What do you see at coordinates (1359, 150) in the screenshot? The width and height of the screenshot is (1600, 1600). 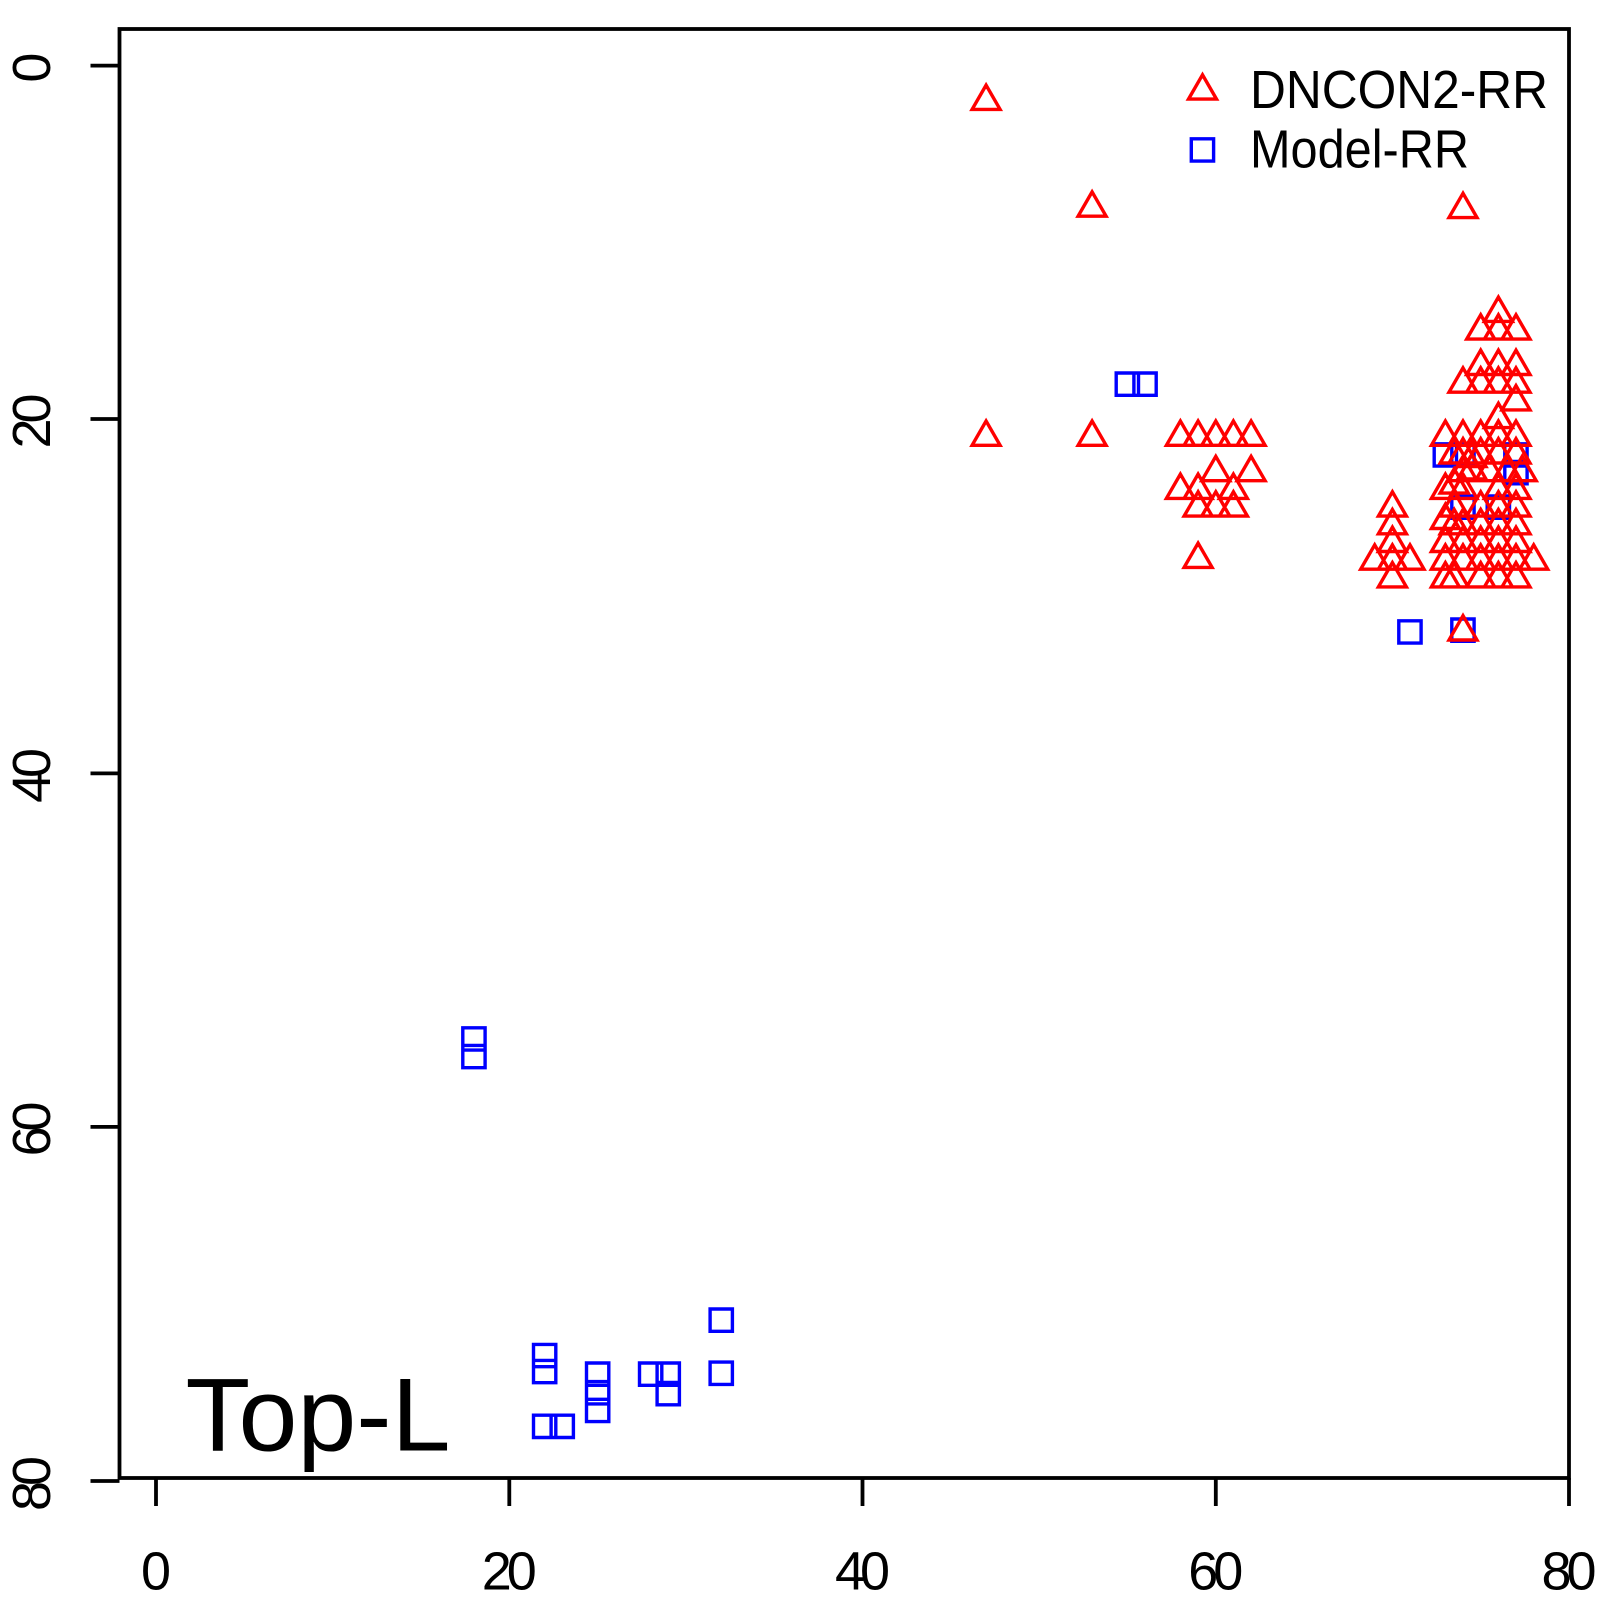 I see `svg-text: Model-RR` at bounding box center [1359, 150].